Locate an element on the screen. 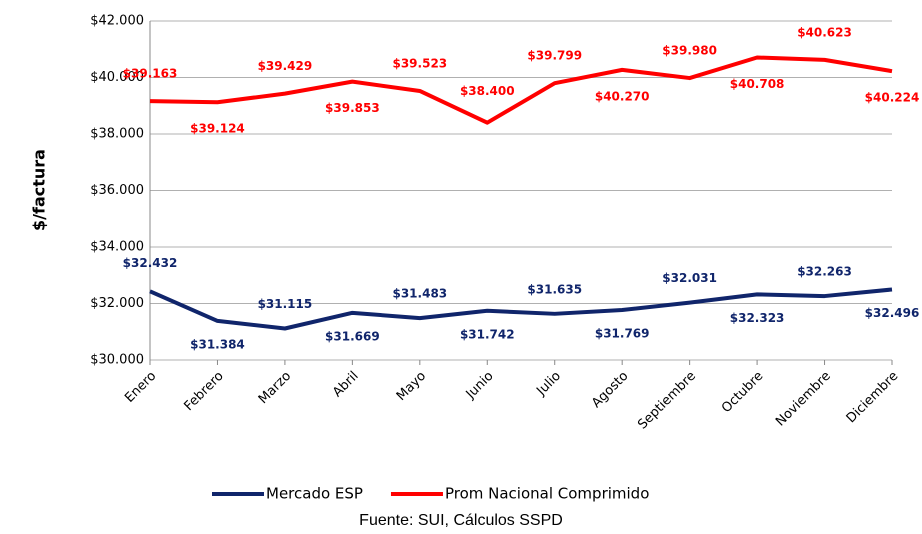 This screenshot has width=922, height=534. data-label: $38.400 is located at coordinates (487, 91).